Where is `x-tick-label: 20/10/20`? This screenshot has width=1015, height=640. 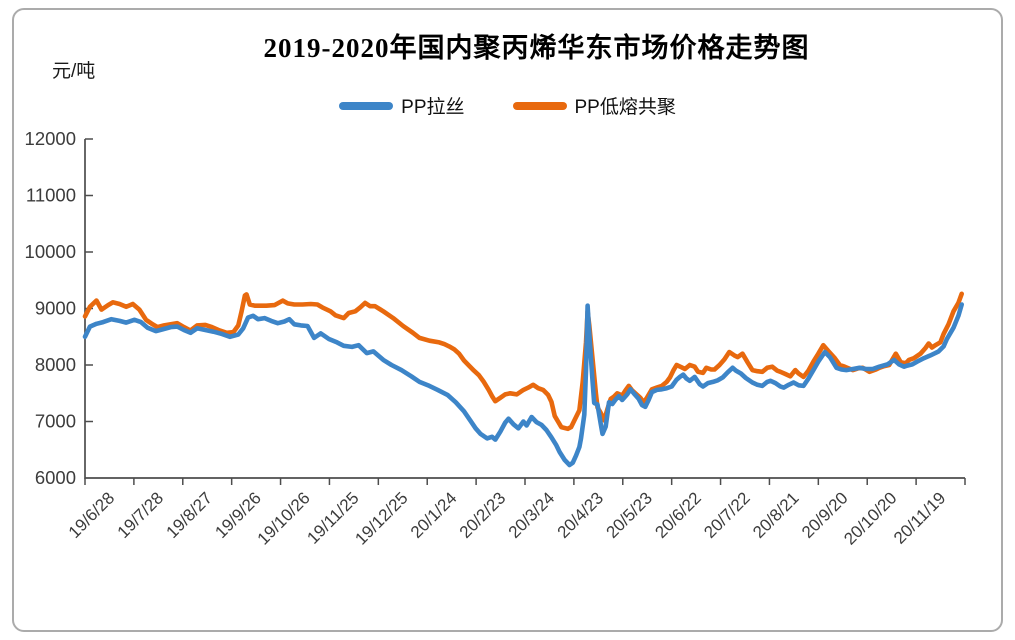 x-tick-label: 20/10/20 is located at coordinates (870, 518).